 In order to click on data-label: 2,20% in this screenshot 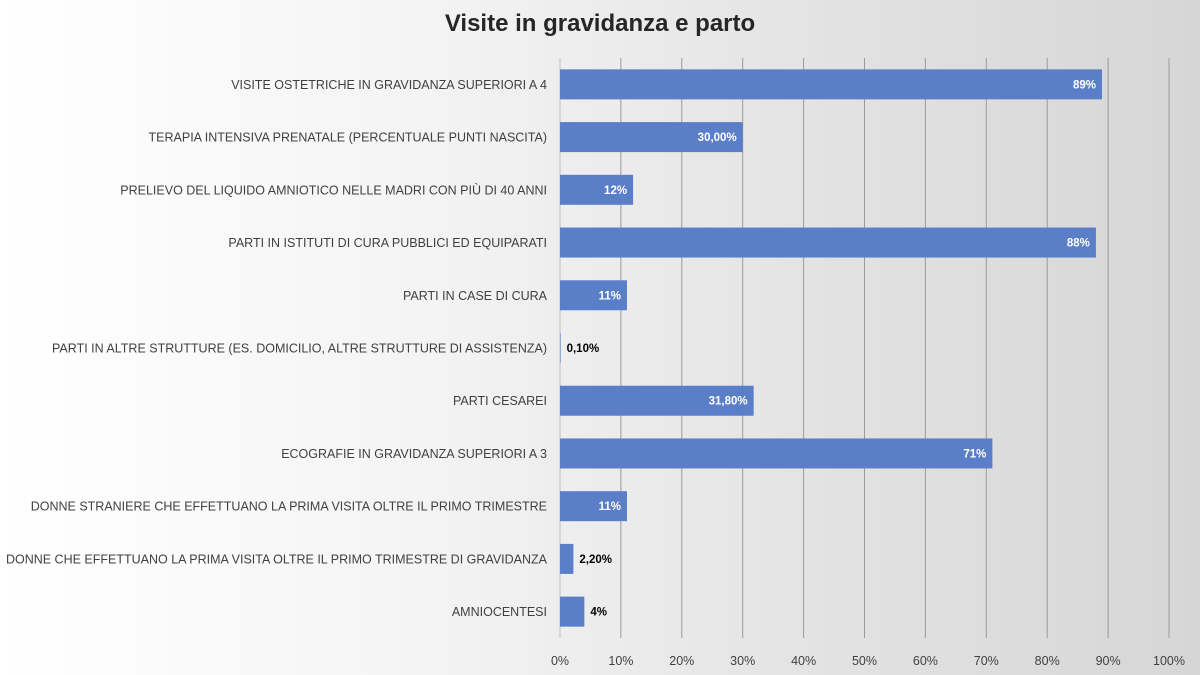, I will do `click(595, 560)`.